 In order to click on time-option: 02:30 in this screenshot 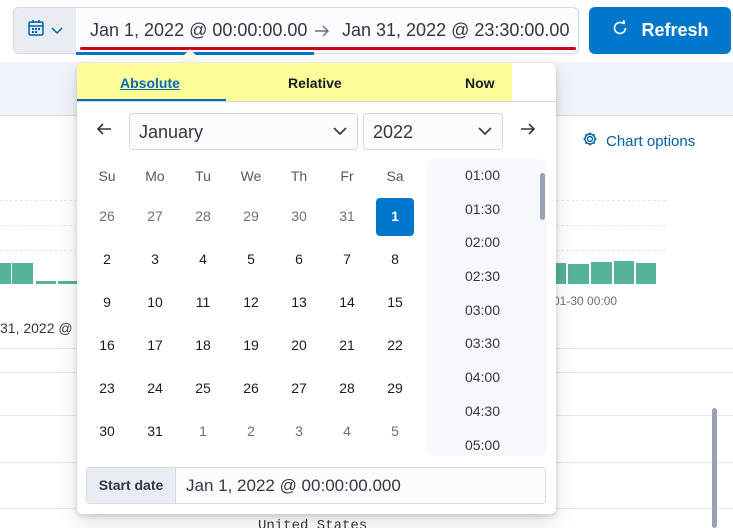, I will do `click(482, 276)`.